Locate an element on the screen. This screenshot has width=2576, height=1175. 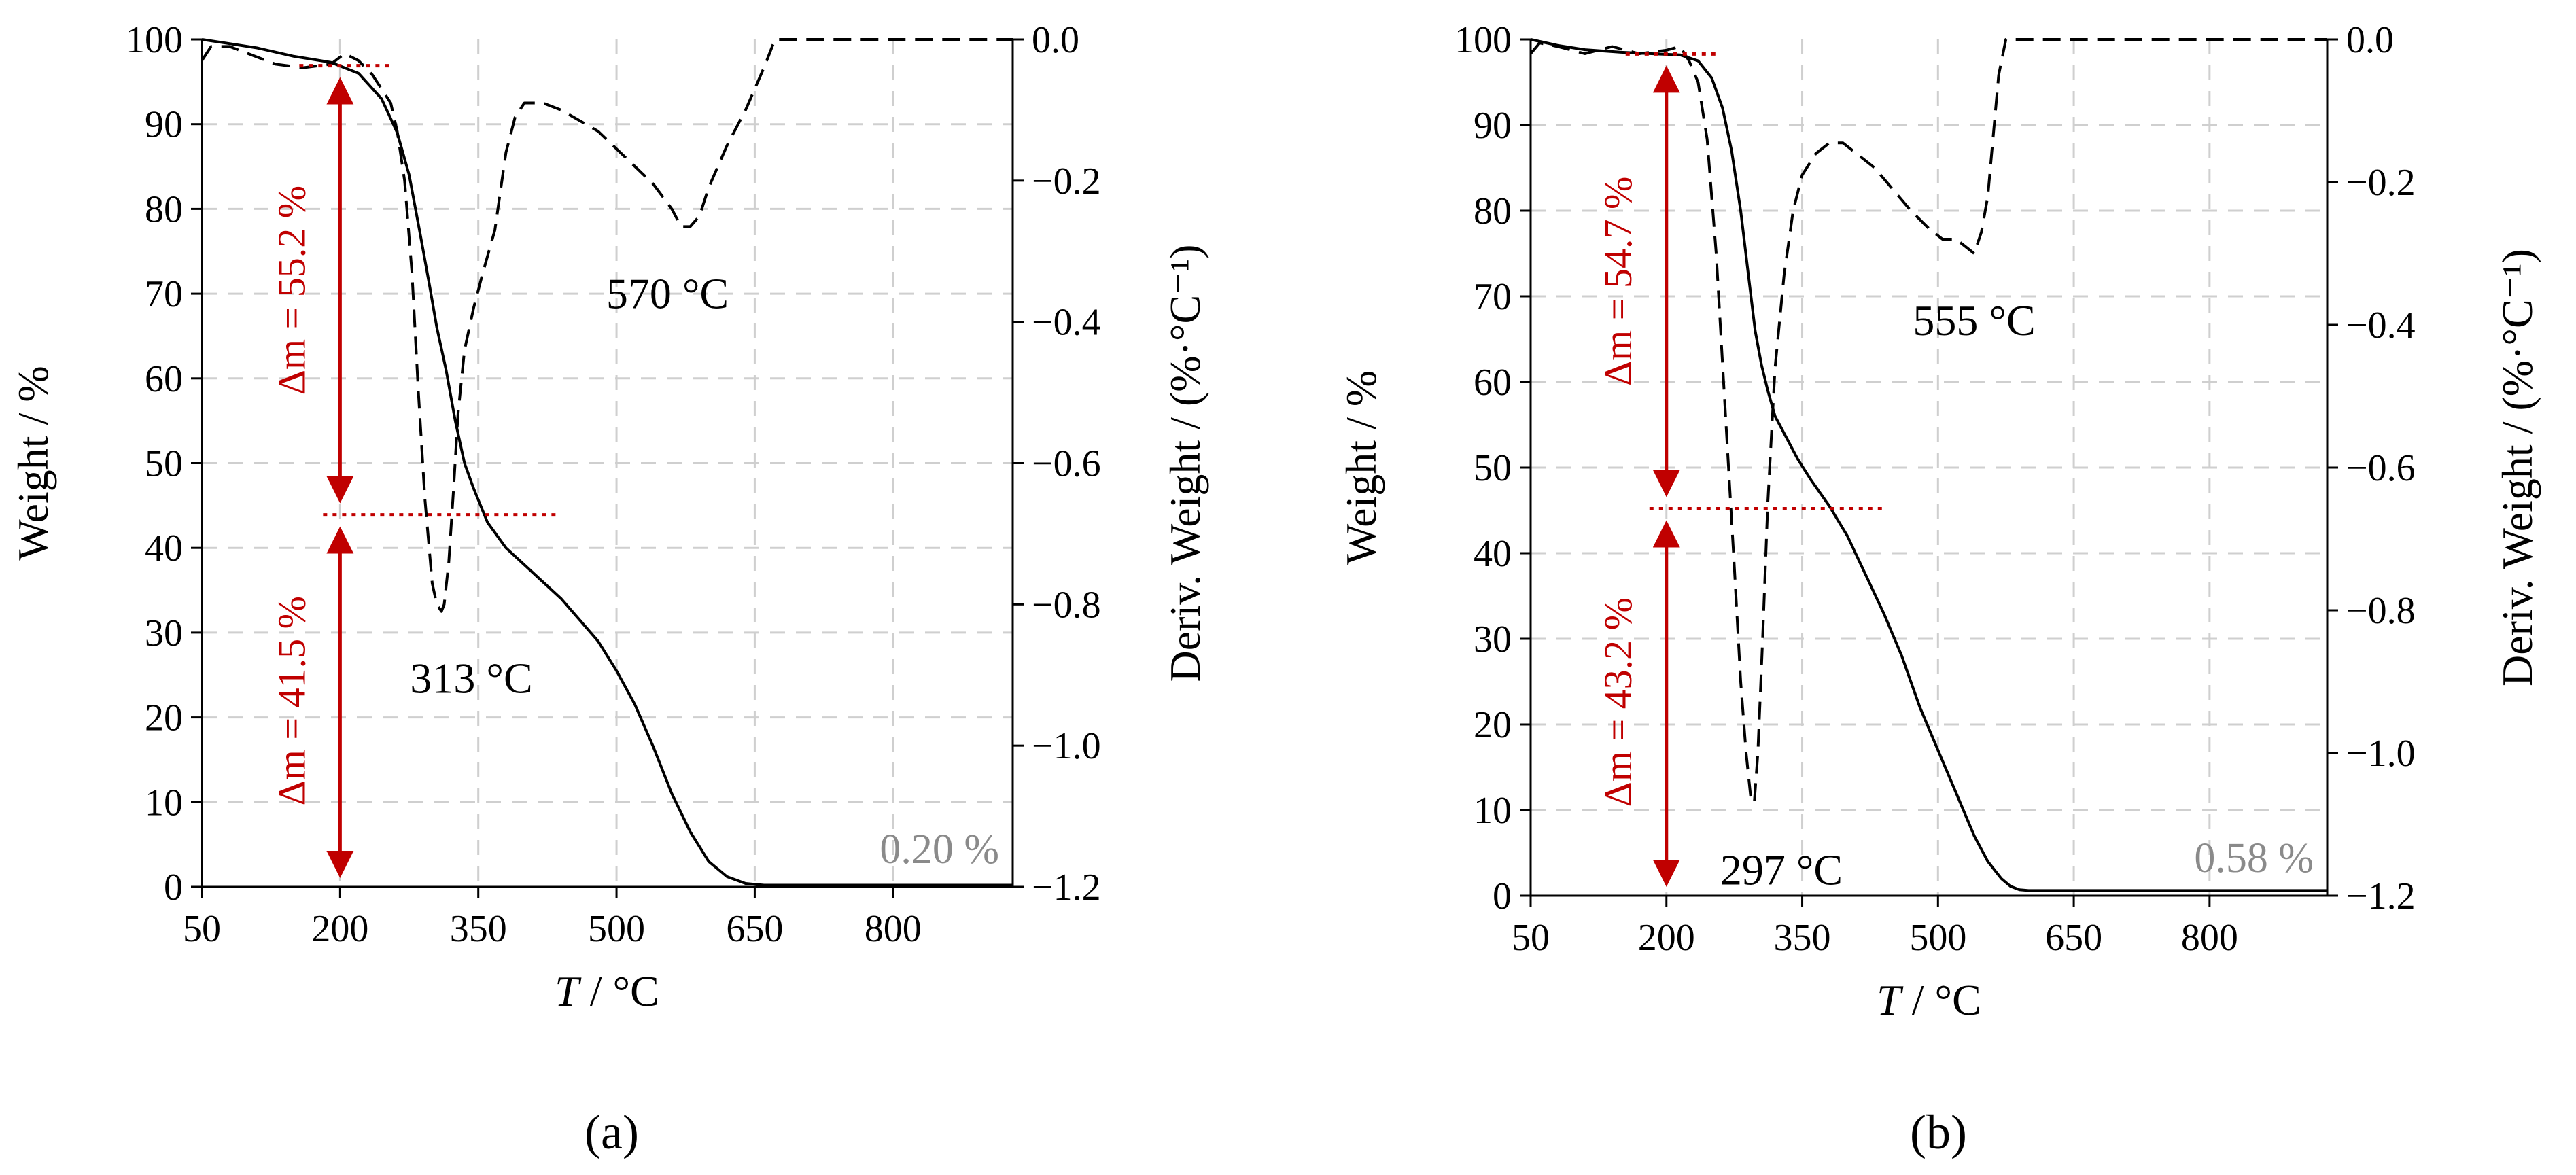
upper-mass-loss-label: Δm = 54.7 % is located at coordinates (1618, 281).